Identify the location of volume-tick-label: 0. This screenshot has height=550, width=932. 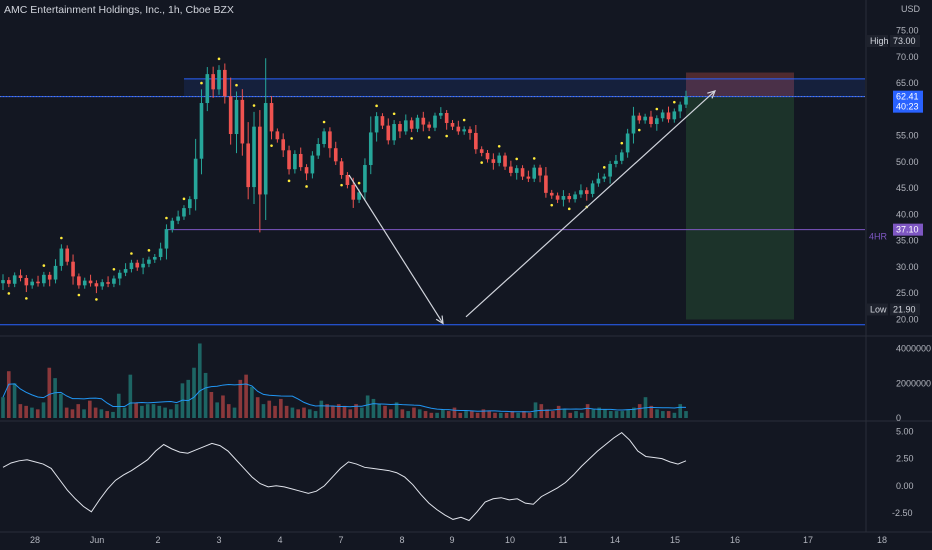
(898, 418).